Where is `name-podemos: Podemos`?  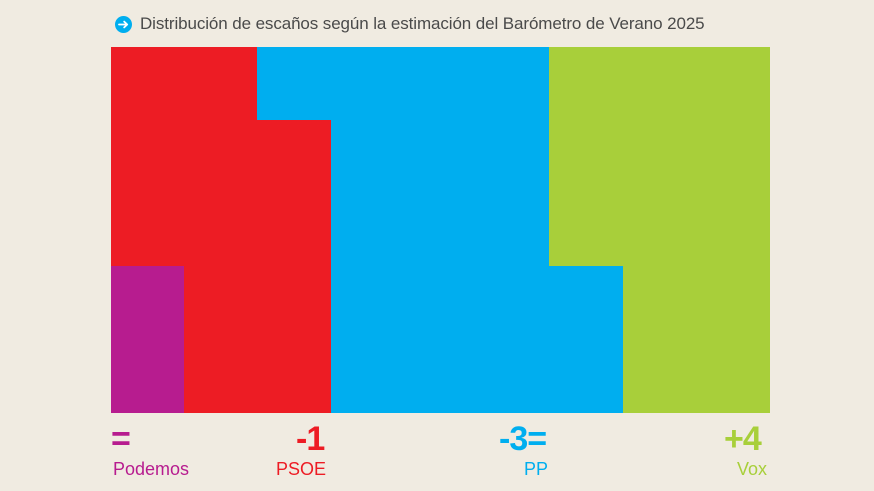 name-podemos: Podemos is located at coordinates (151, 469).